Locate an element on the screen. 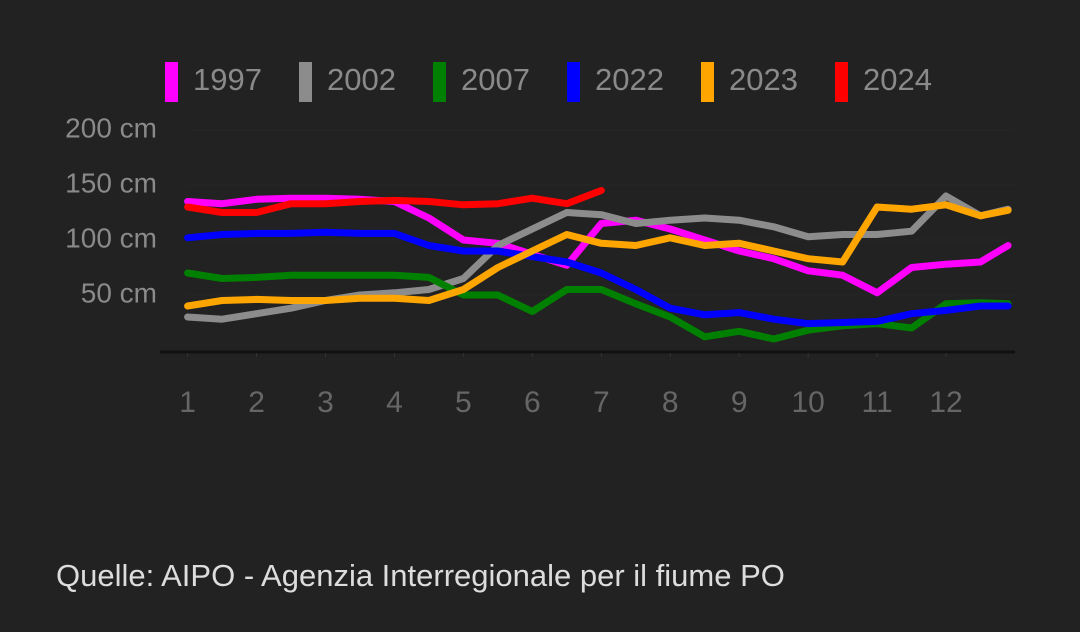  legend-label: 2024 is located at coordinates (897, 79).